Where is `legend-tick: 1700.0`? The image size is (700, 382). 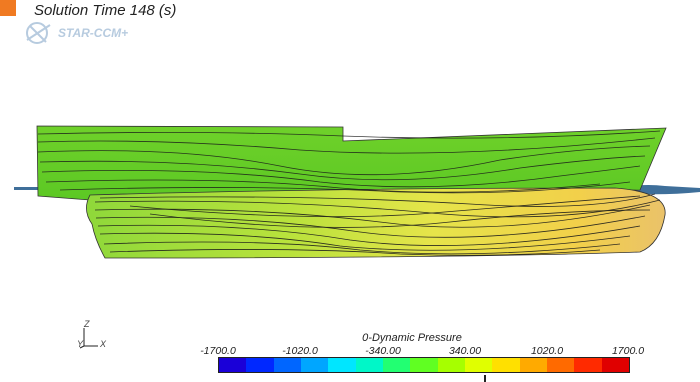 legend-tick: 1700.0 is located at coordinates (628, 351).